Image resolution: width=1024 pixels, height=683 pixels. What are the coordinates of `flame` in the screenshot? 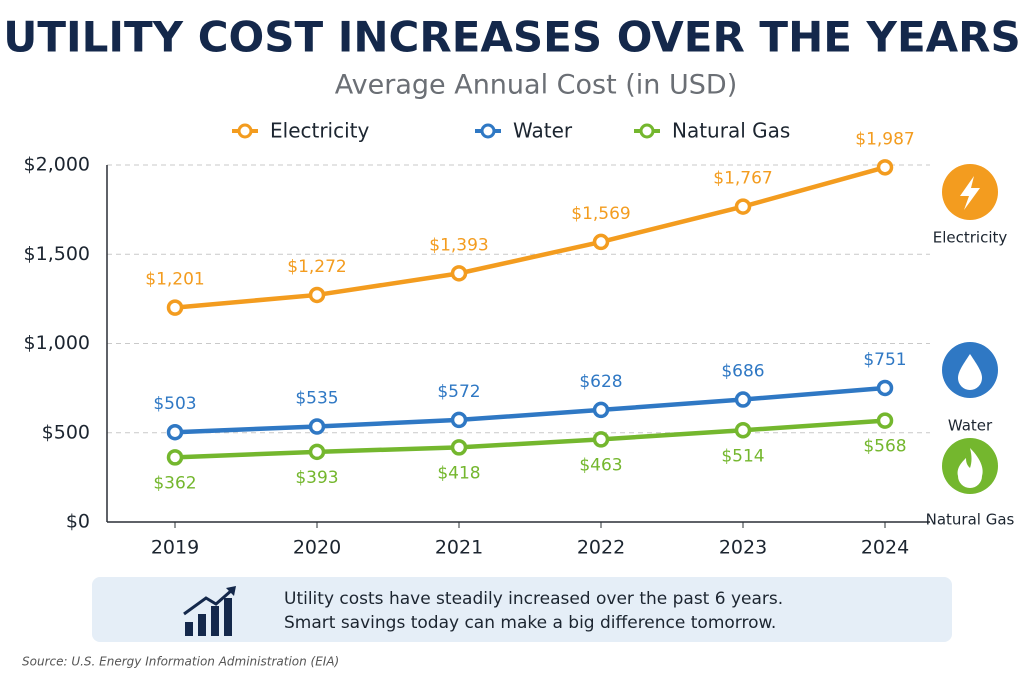 It's located at (970, 468).